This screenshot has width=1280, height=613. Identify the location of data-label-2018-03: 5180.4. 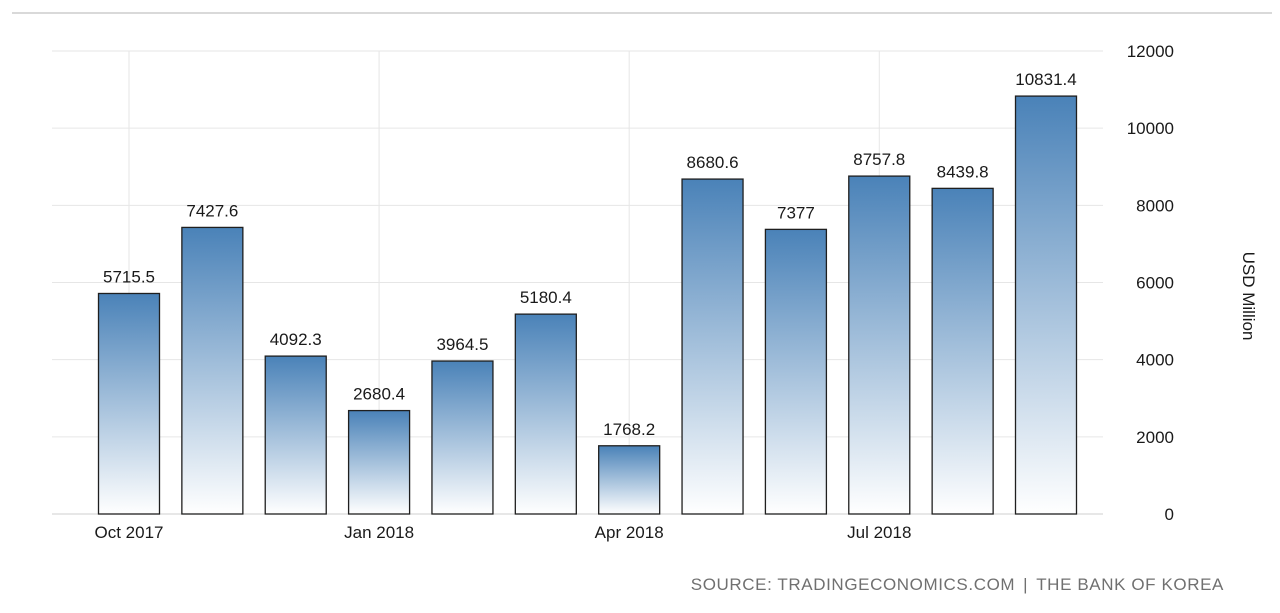
(546, 297).